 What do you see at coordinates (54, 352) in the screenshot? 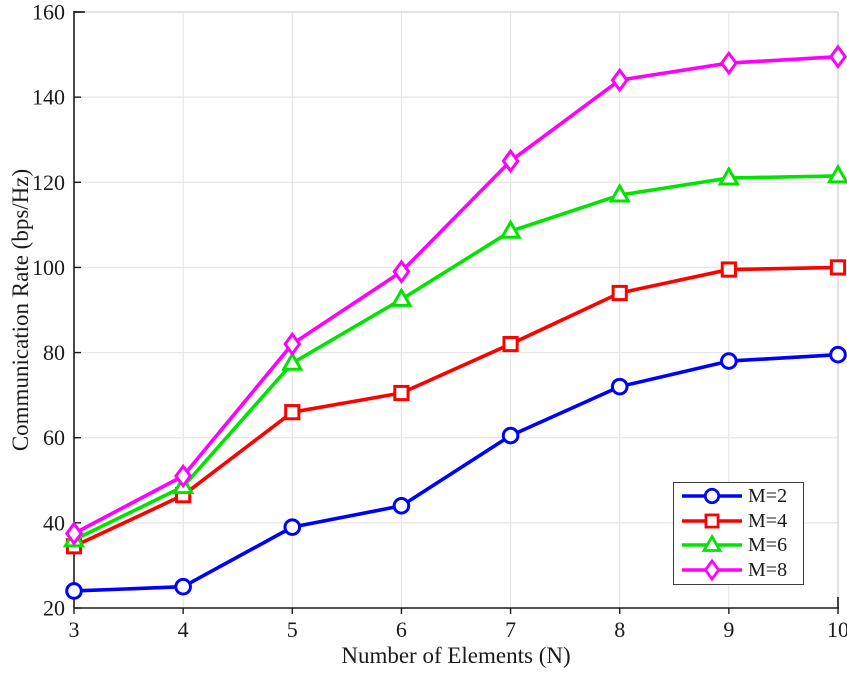
I see `tick-label-y: 80` at bounding box center [54, 352].